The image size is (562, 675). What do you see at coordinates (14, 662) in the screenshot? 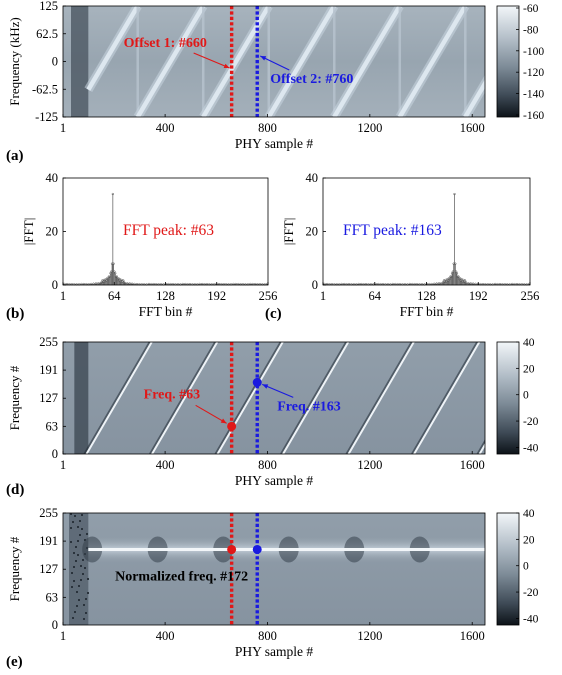
I see `panel-label: (e)` at bounding box center [14, 662].